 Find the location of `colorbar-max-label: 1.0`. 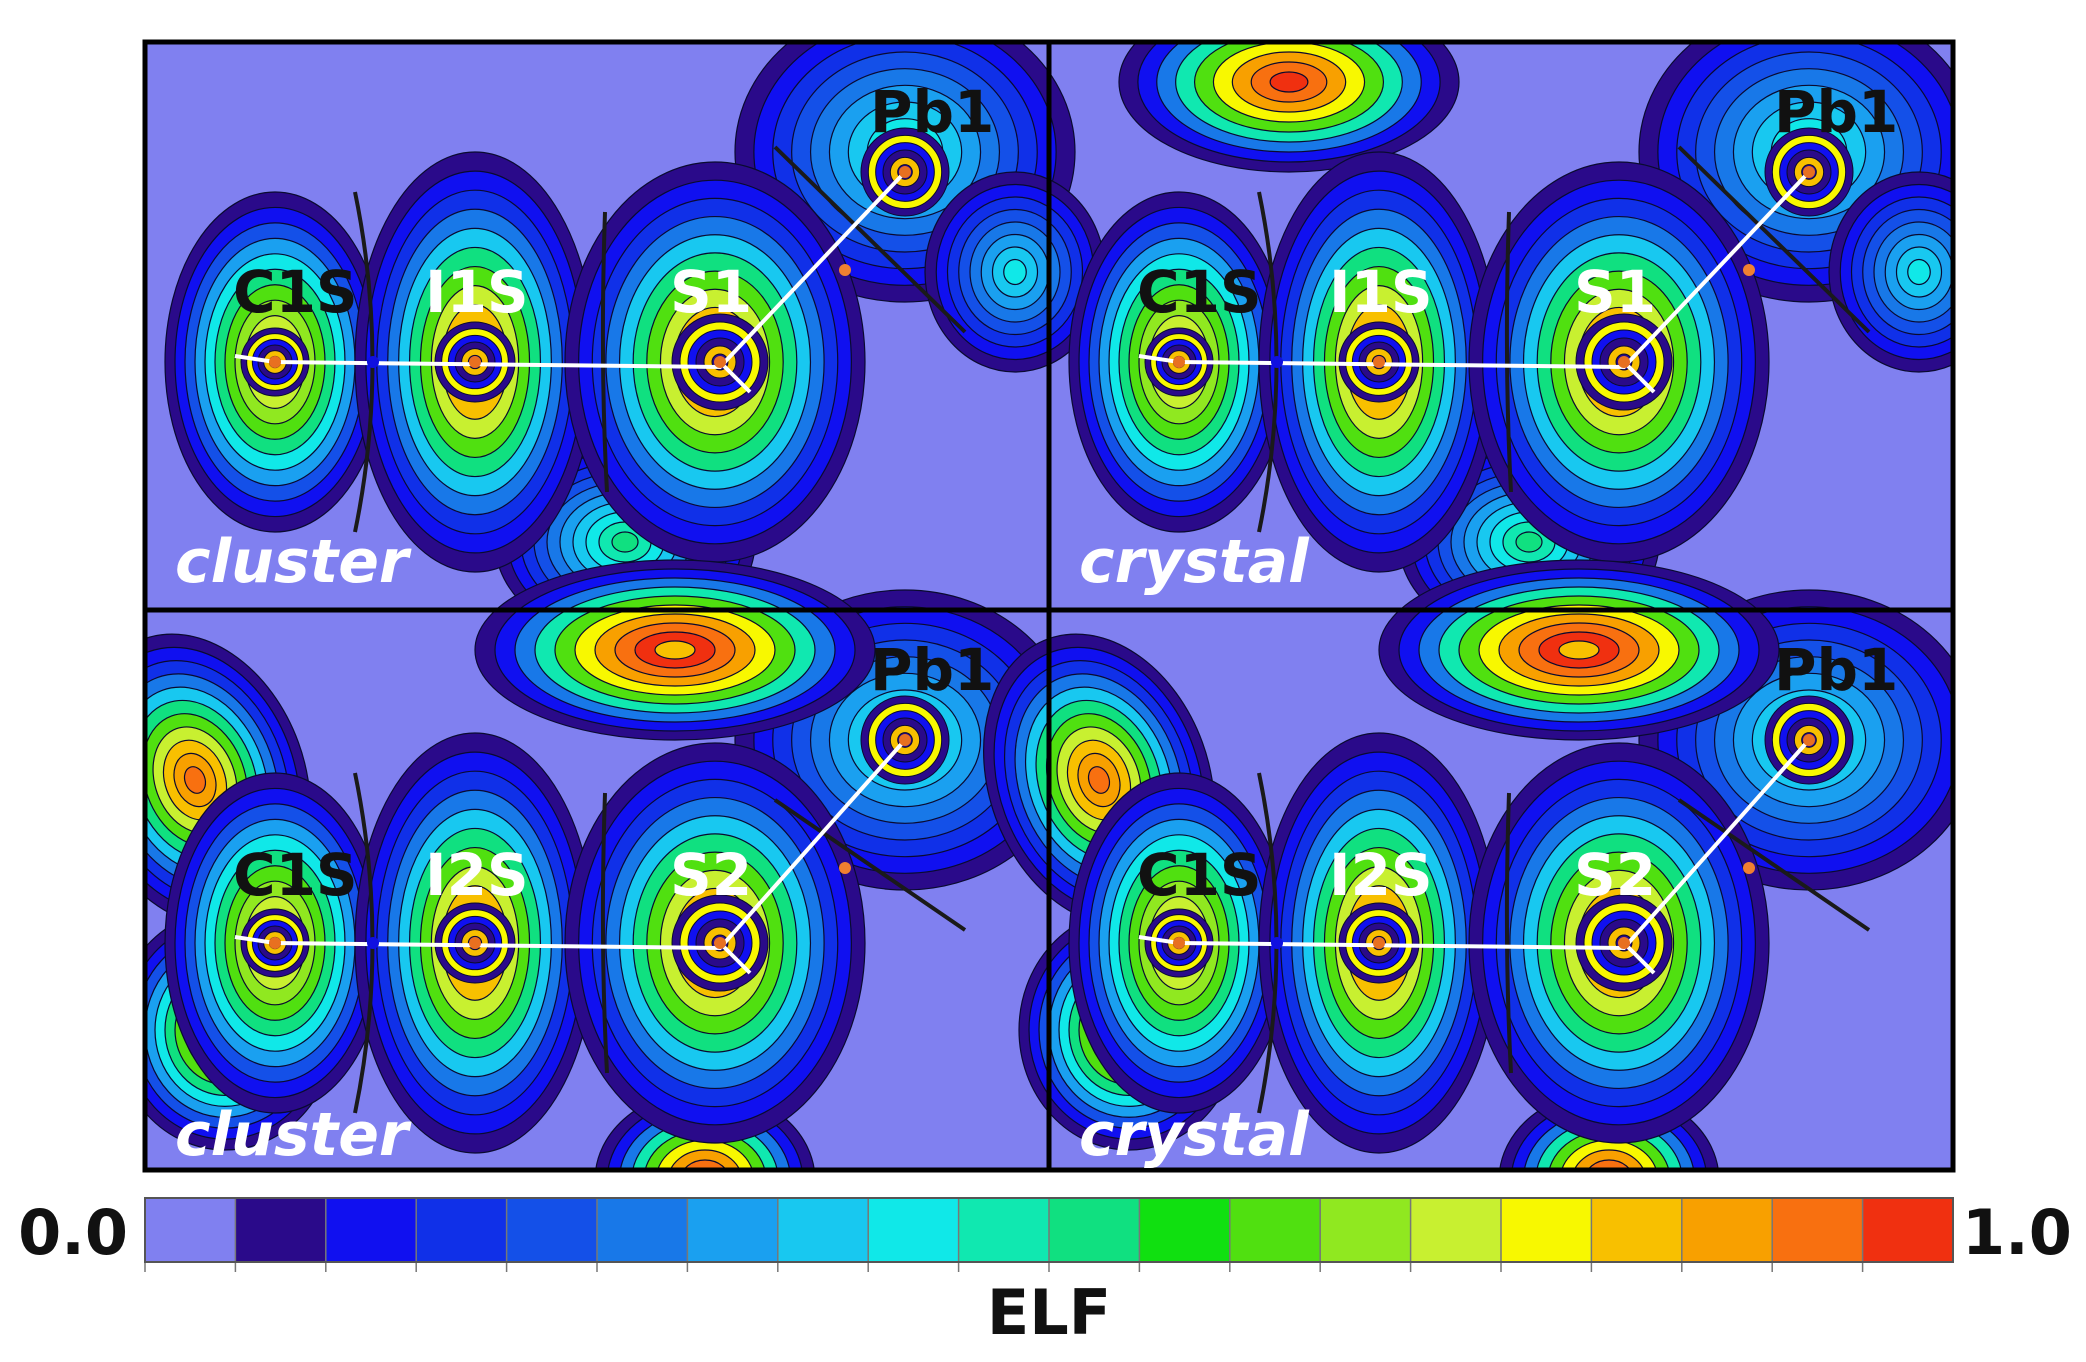

colorbar-max-label: 1.0 is located at coordinates (2017, 1232).